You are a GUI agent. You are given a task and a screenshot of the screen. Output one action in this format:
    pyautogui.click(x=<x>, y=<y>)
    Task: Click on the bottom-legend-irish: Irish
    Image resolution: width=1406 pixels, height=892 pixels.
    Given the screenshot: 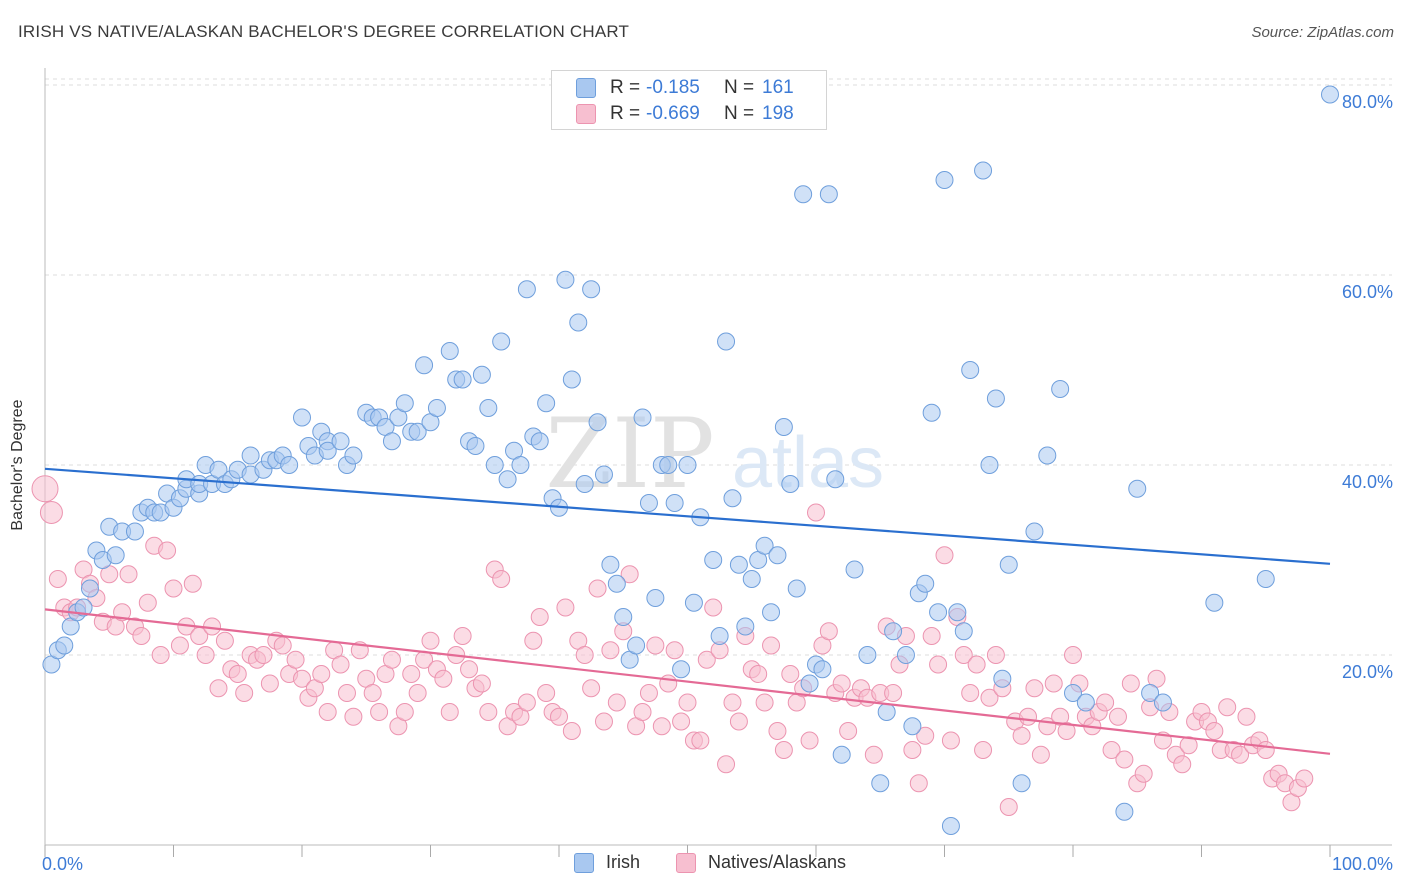 What is the action you would take?
    pyautogui.click(x=607, y=862)
    